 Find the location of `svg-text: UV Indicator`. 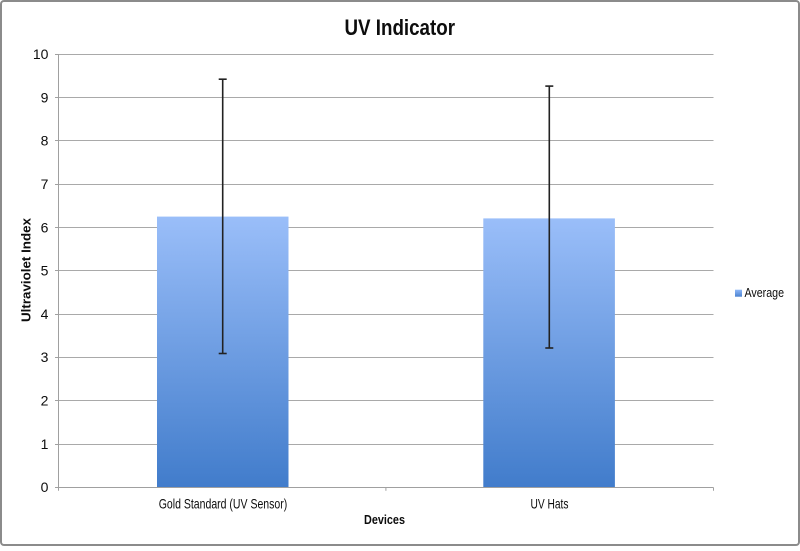

svg-text: UV Indicator is located at coordinates (400, 27).